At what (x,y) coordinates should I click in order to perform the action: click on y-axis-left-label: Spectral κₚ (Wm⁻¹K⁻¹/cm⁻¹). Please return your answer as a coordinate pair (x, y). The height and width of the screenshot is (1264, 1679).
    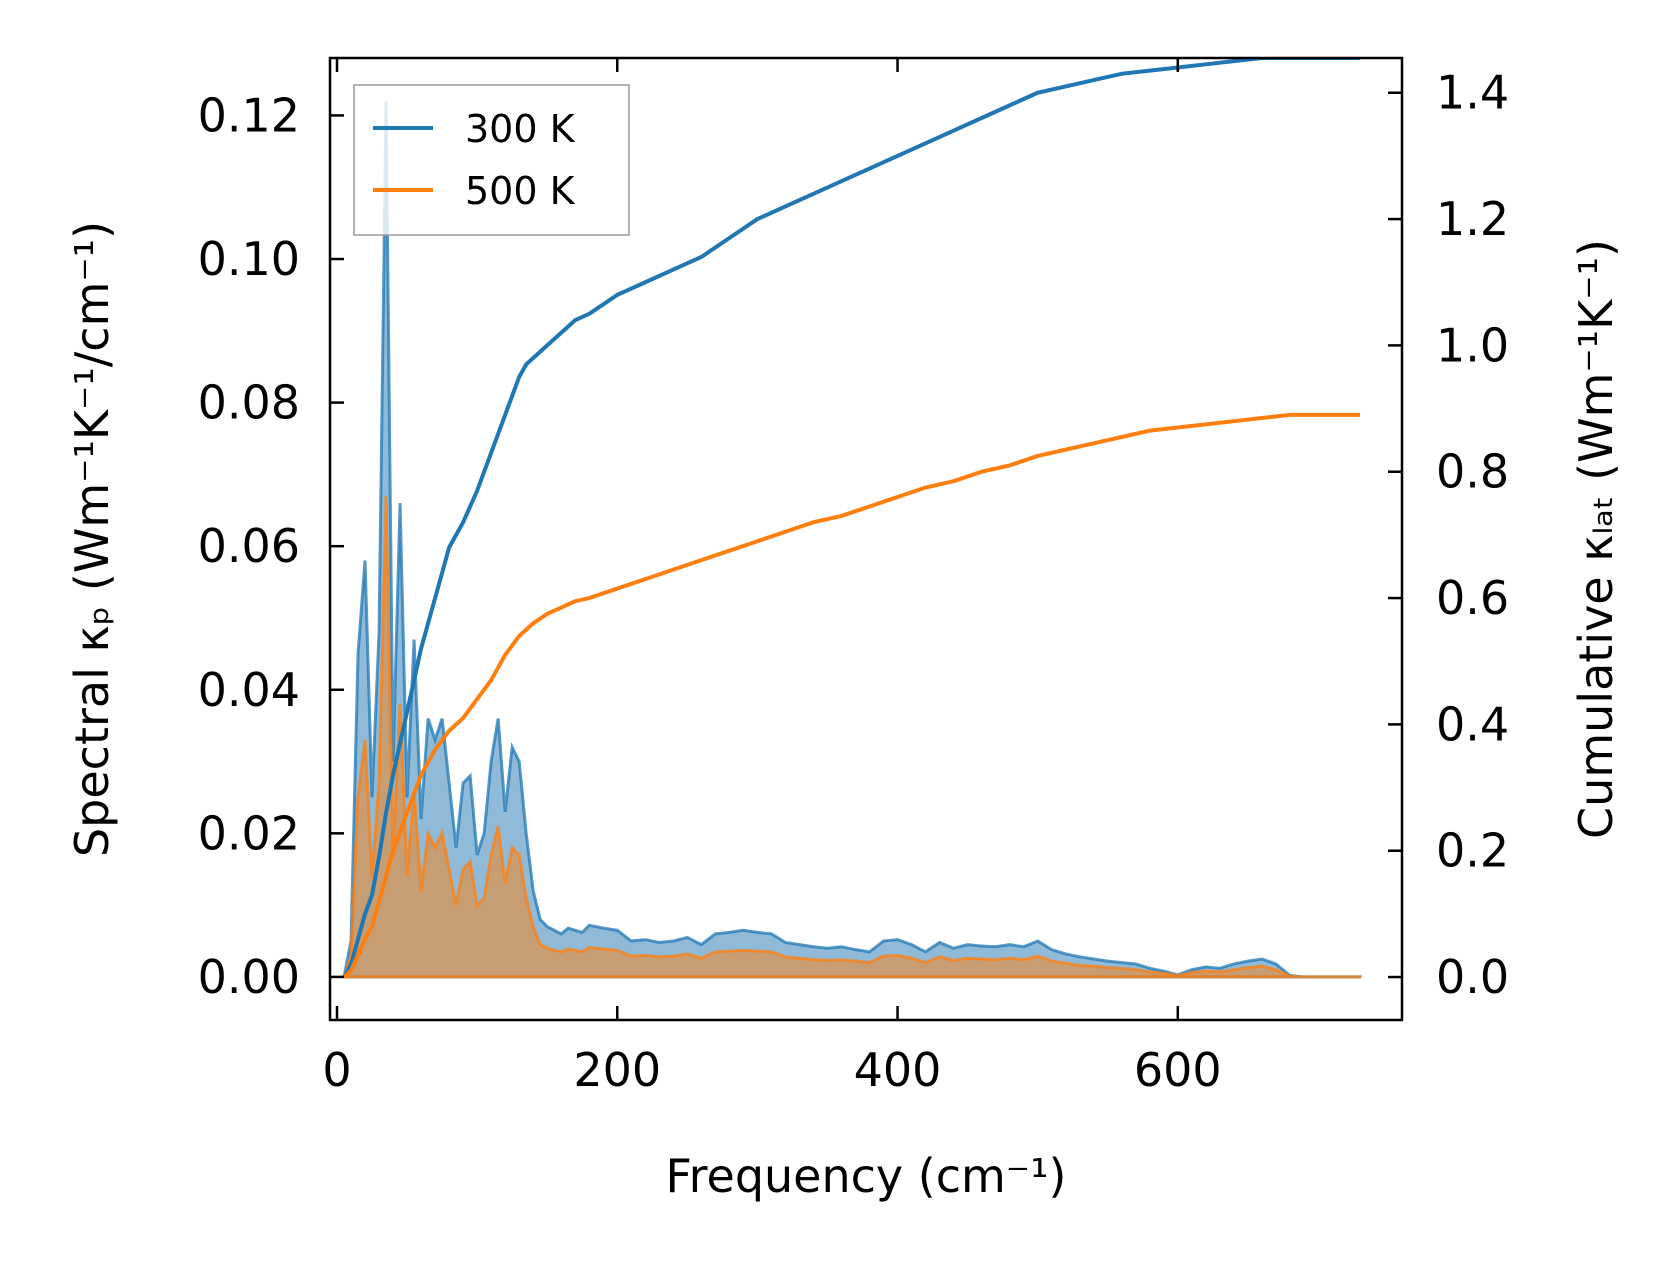
    Looking at the image, I should click on (92, 539).